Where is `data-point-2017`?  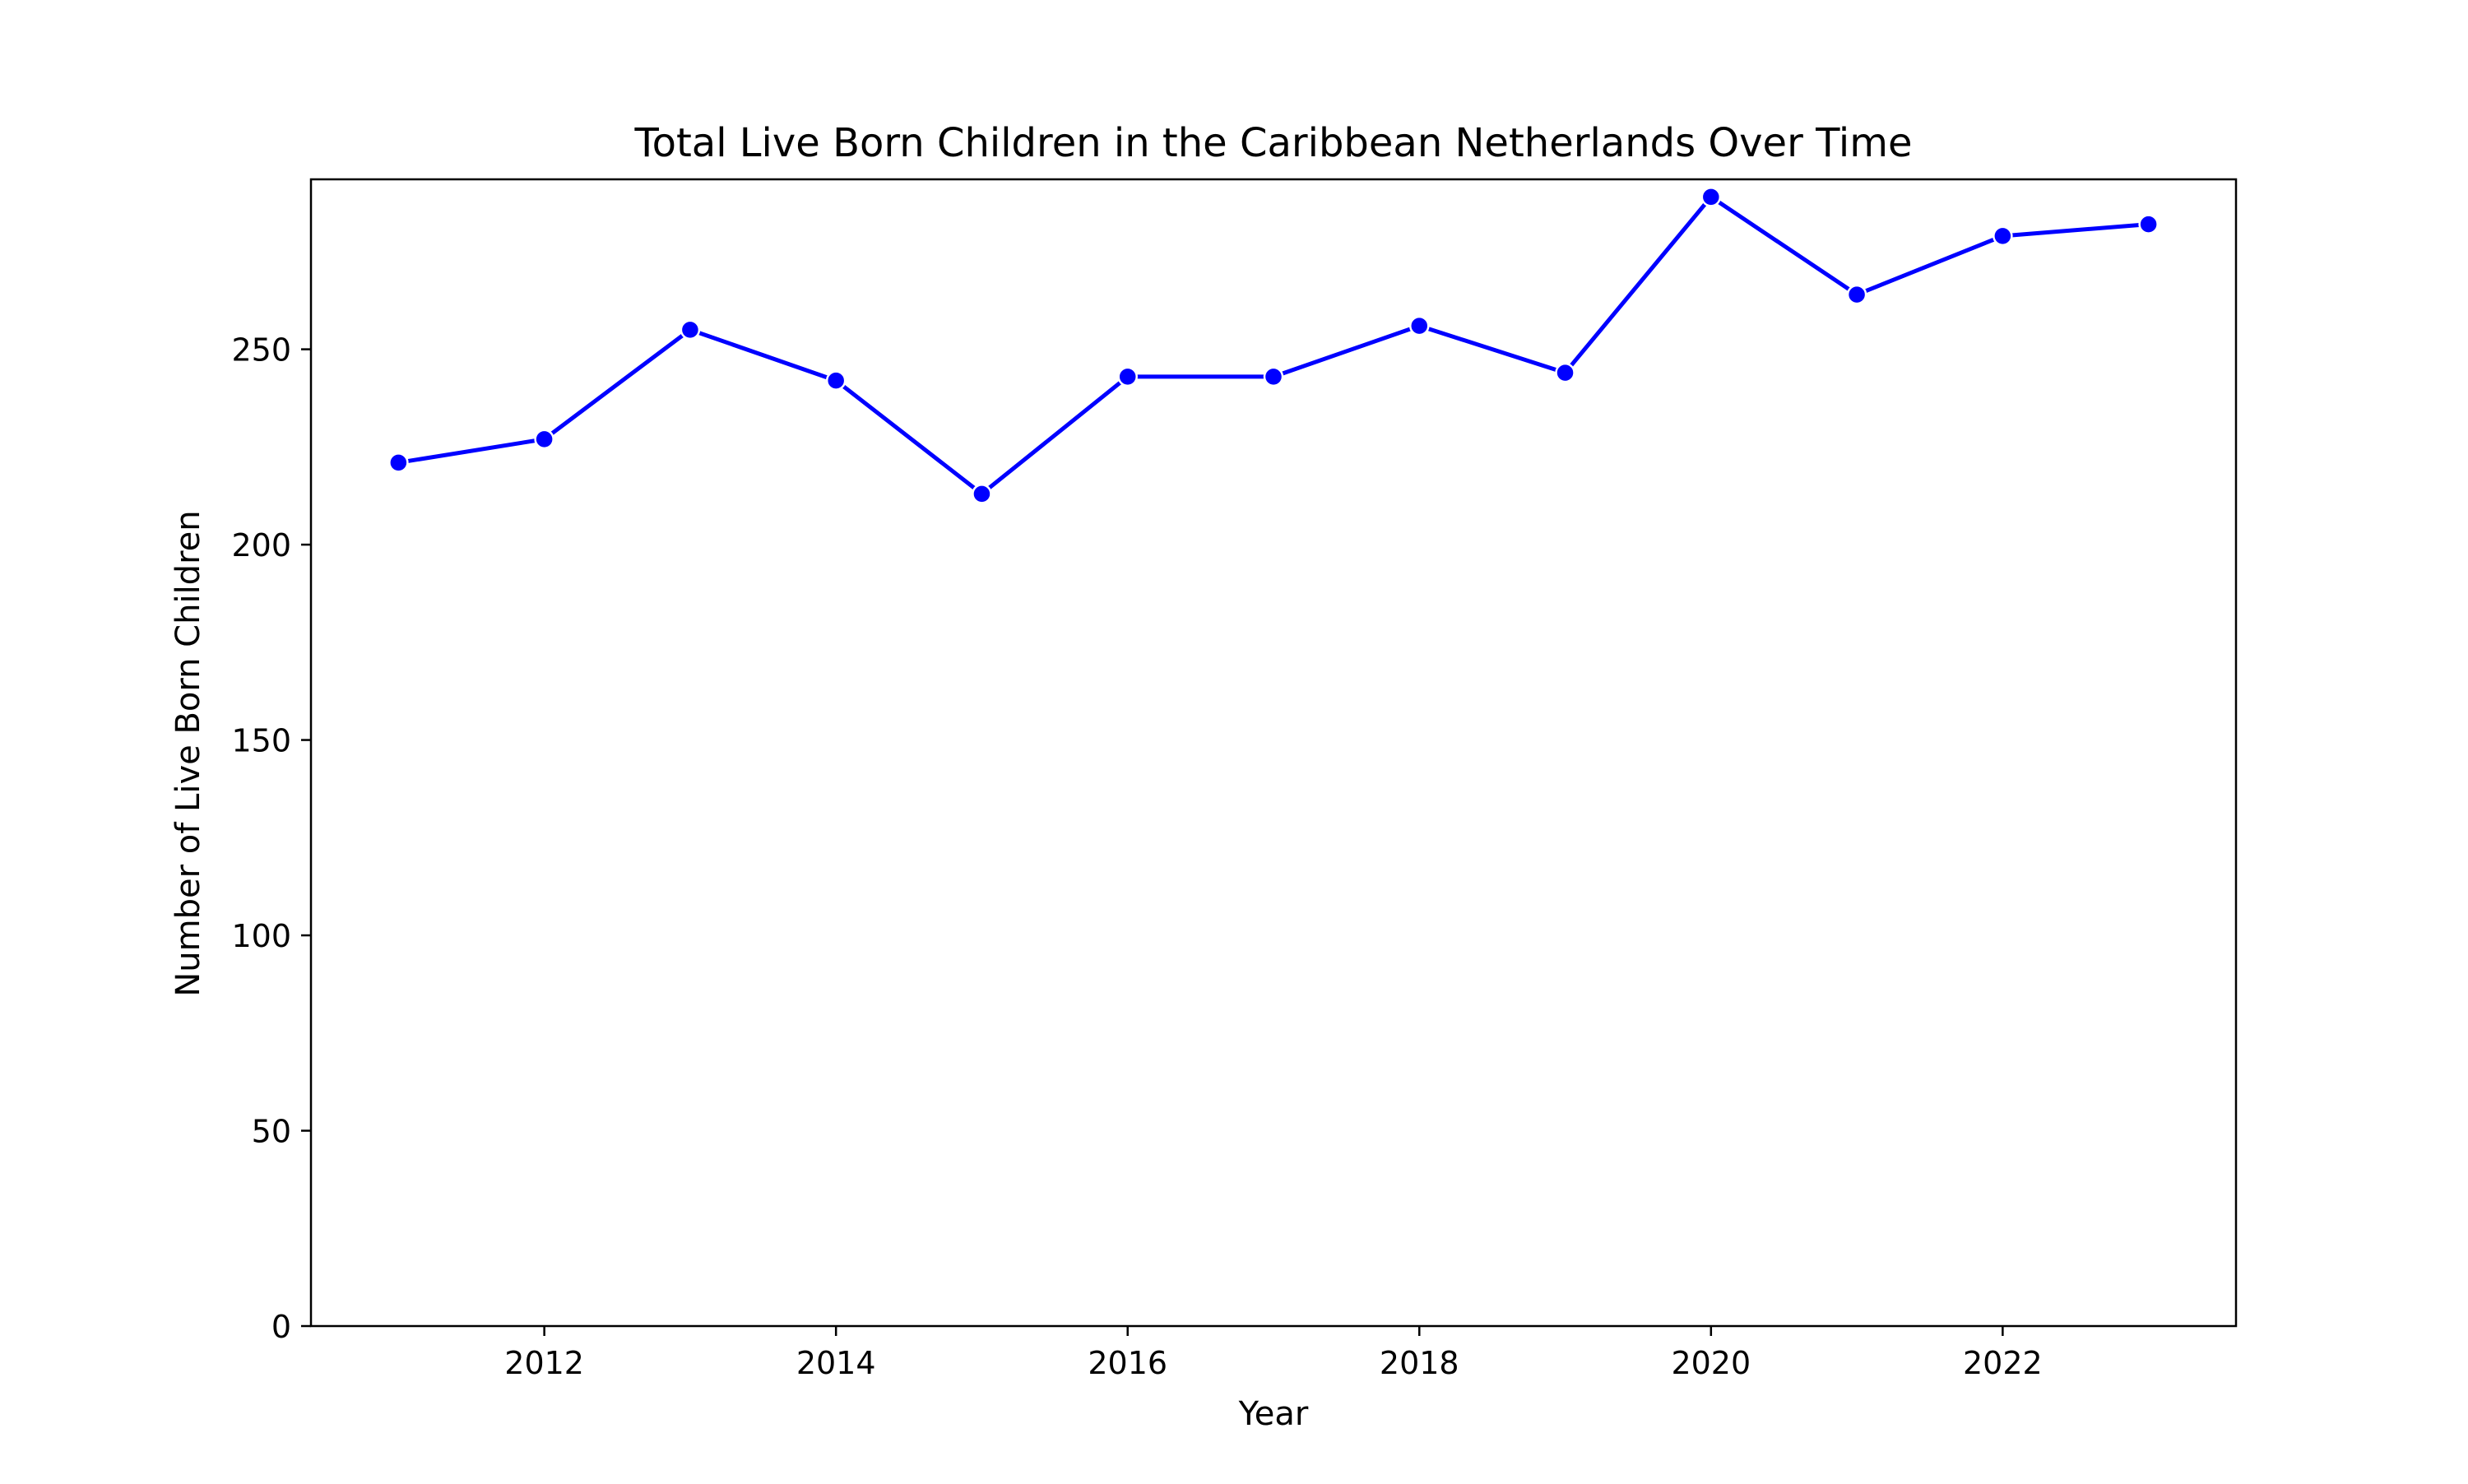
data-point-2017 is located at coordinates (1273, 376).